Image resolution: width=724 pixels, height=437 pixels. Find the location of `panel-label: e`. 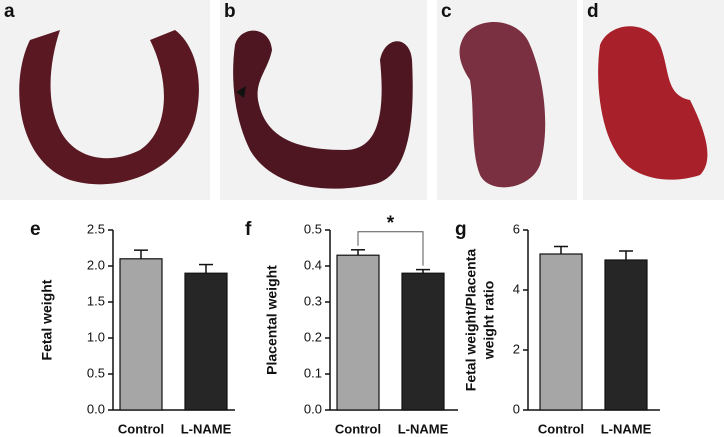

panel-label: e is located at coordinates (35, 229).